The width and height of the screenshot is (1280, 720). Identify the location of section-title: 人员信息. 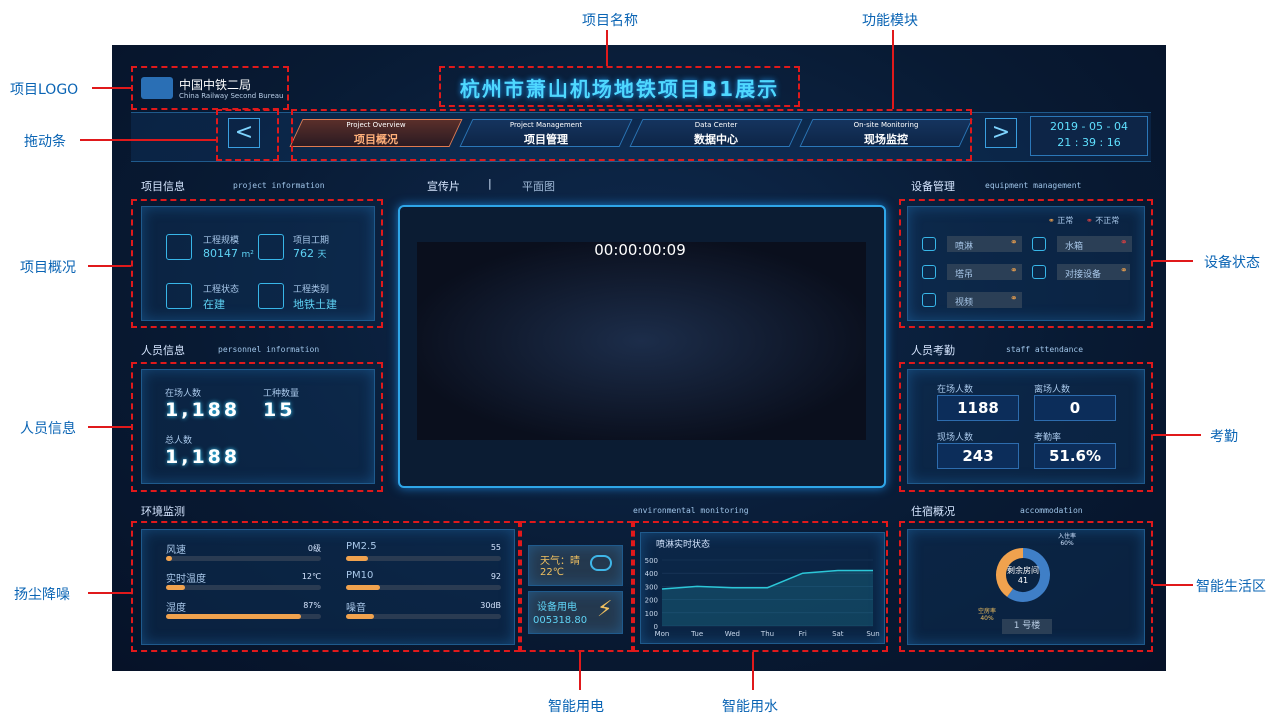
(163, 350).